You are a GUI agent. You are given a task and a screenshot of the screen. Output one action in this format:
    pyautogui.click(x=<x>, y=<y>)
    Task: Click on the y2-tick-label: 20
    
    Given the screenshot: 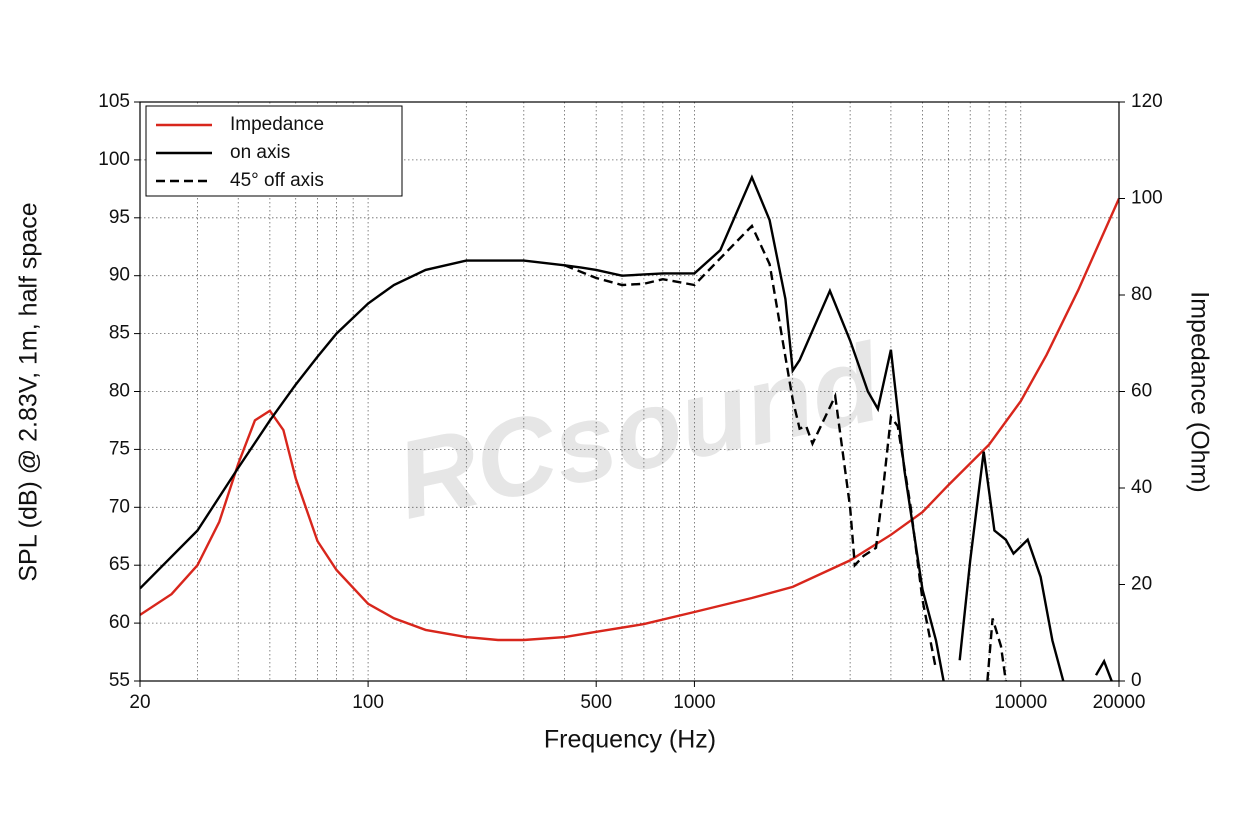 What is the action you would take?
    pyautogui.click(x=1141, y=584)
    